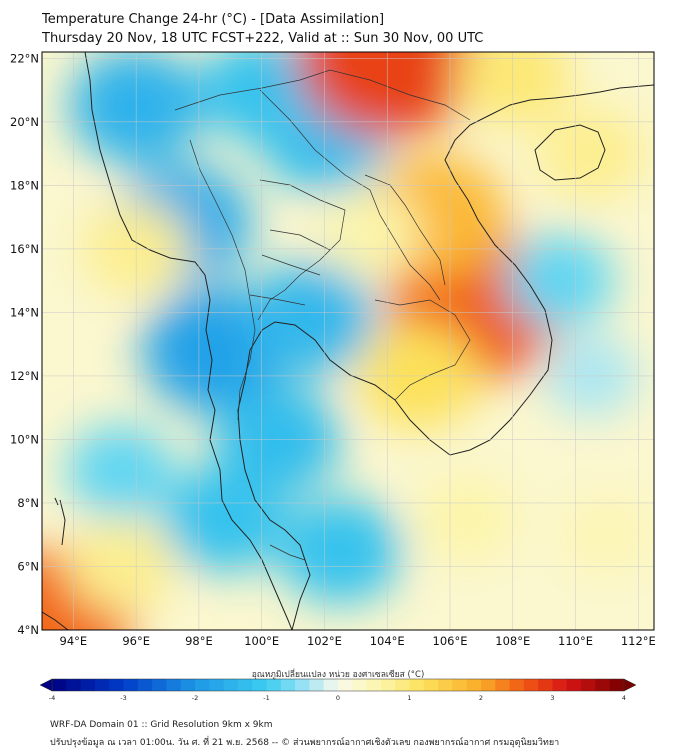 Image resolution: width=676 pixels, height=756 pixels. What do you see at coordinates (55, 620) in the screenshot?
I see `coastline-sumatra` at bounding box center [55, 620].